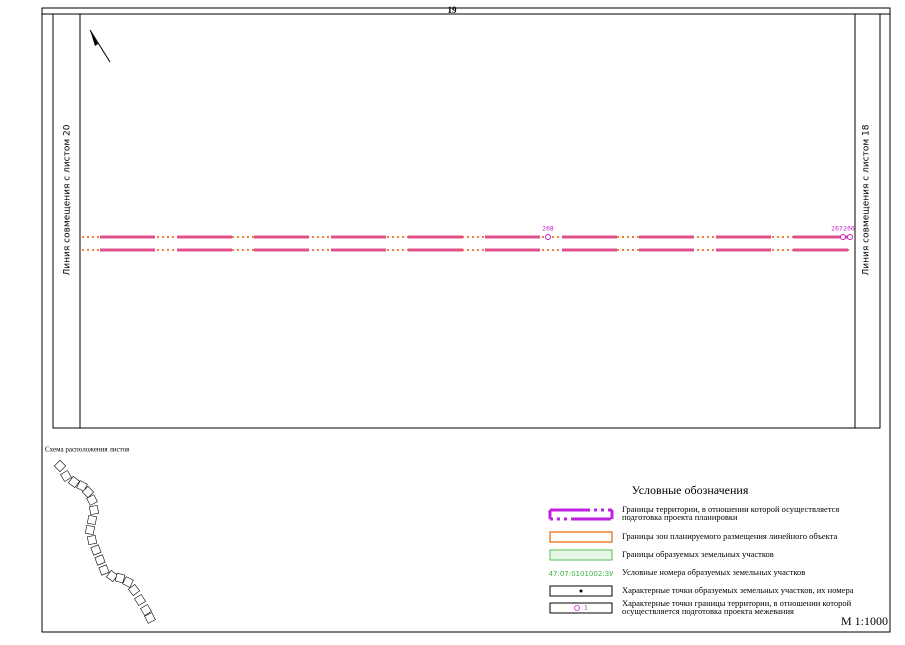 This screenshot has width=905, height=645. What do you see at coordinates (867, 199) in the screenshot?
I see `right-label: Линия совмещения с листом 18` at bounding box center [867, 199].